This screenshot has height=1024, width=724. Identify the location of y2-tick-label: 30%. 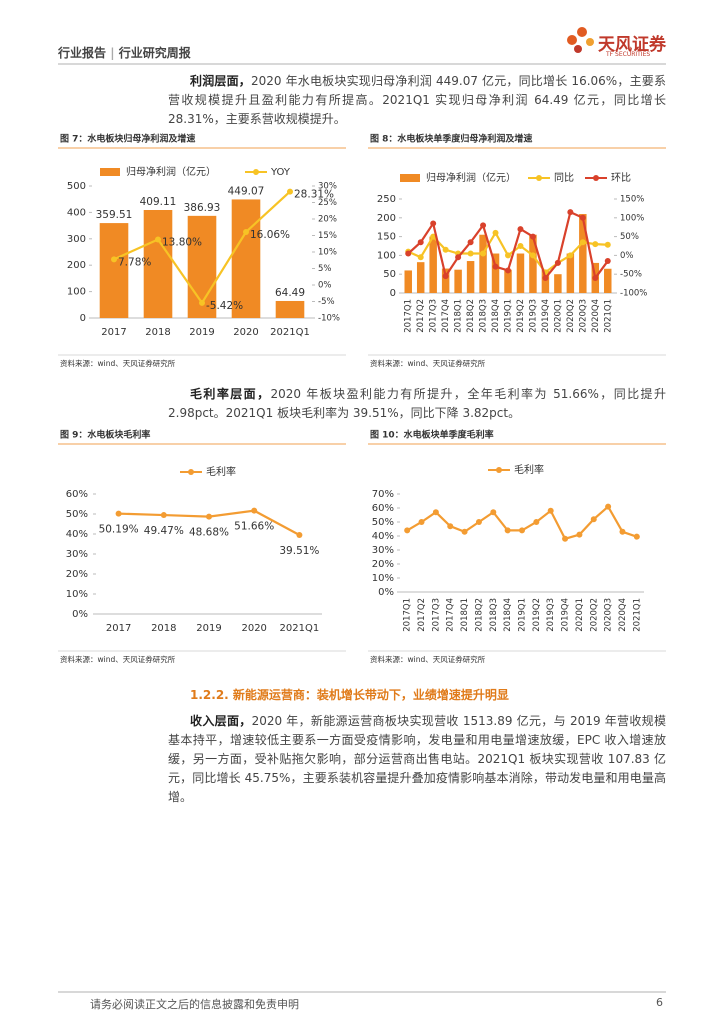
(327, 187).